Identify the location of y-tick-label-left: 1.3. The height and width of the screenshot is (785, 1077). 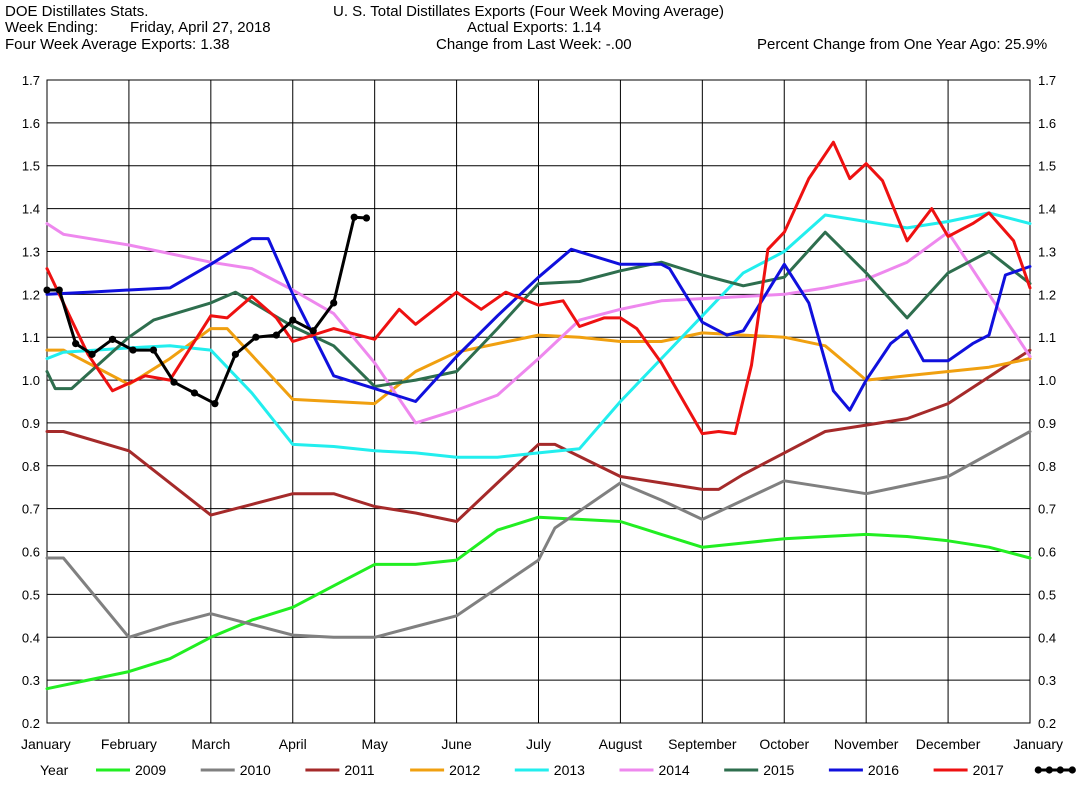
(31, 251).